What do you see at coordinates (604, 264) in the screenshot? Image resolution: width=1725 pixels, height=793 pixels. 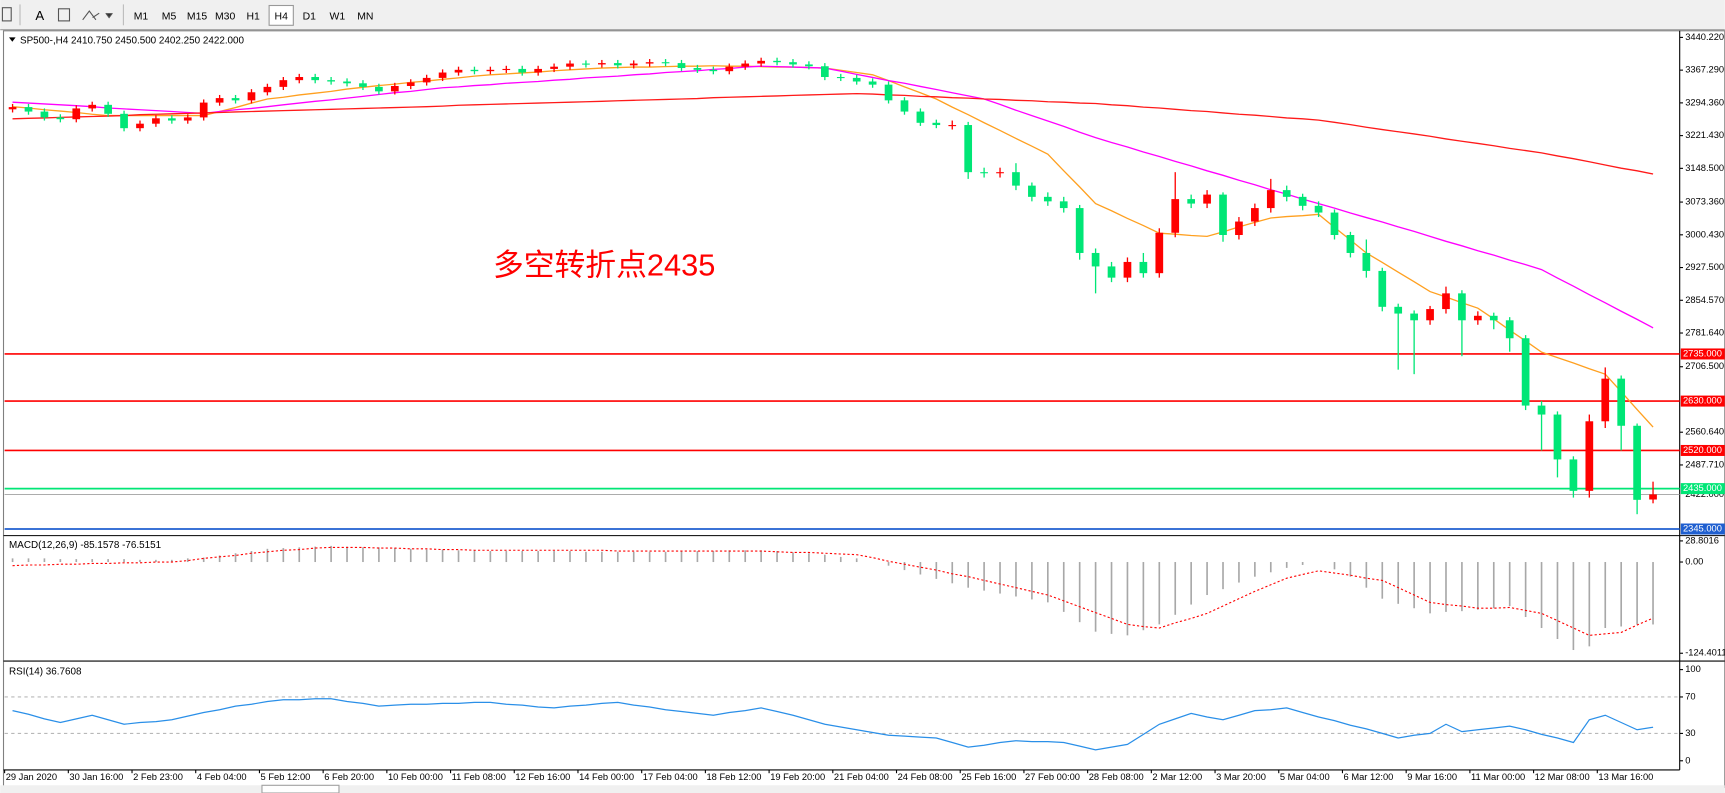 I see `annotation: 多空转折点2435` at bounding box center [604, 264].